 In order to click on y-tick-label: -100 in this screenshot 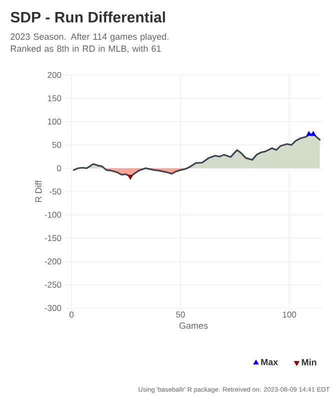, I will do `click(53, 215)`.